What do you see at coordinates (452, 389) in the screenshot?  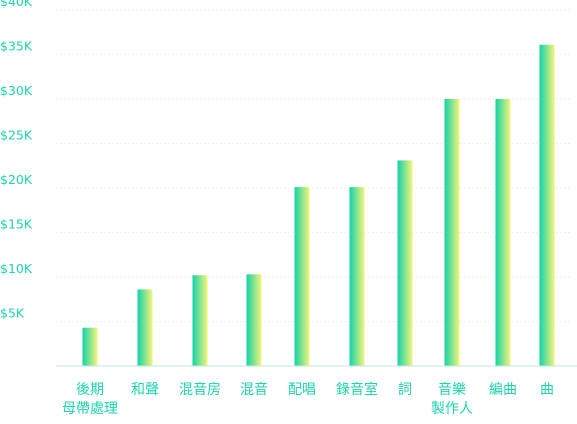 I see `x-category-label: 音樂` at bounding box center [452, 389].